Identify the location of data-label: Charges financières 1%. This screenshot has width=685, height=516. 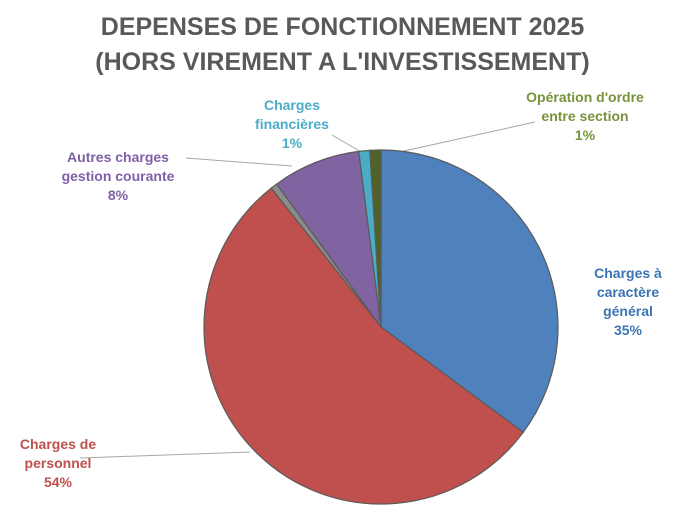
(292, 124).